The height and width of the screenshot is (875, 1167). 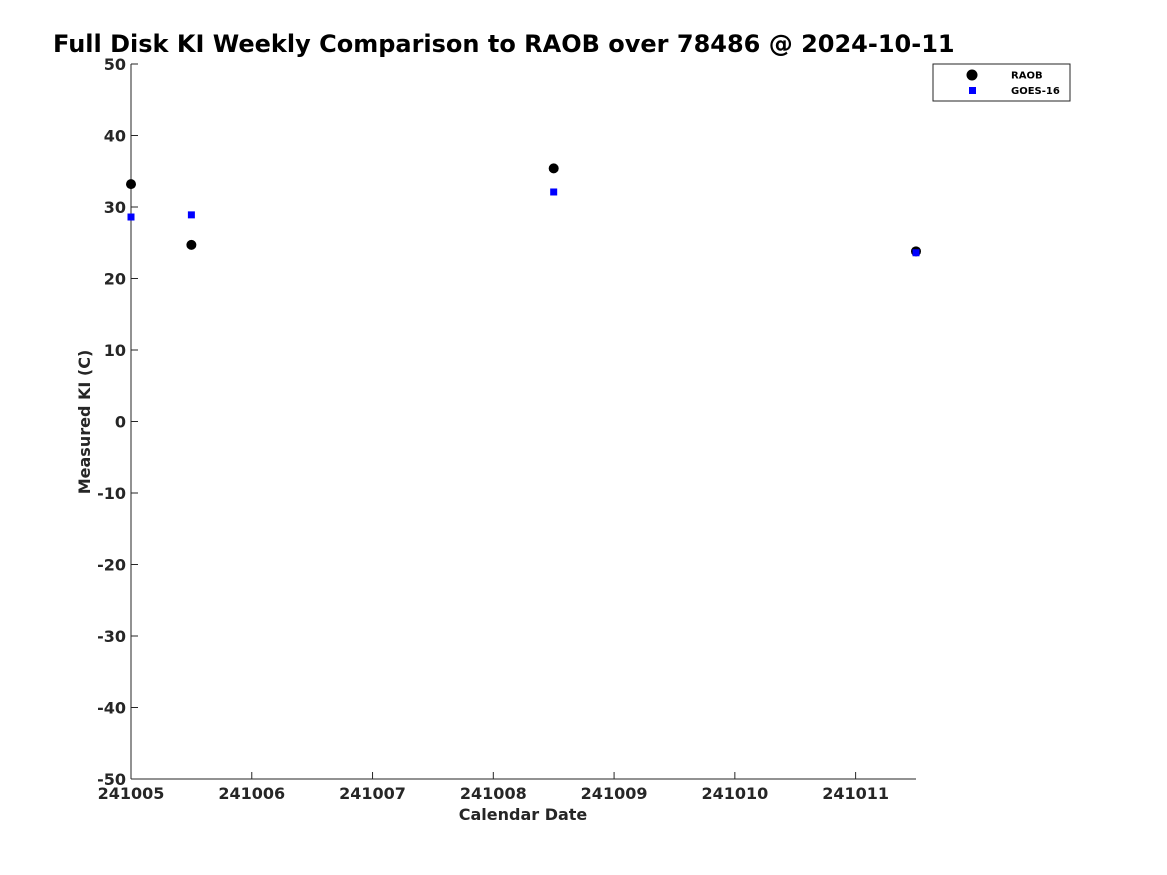 I want to click on y-tick-label: -10, so click(x=111, y=493).